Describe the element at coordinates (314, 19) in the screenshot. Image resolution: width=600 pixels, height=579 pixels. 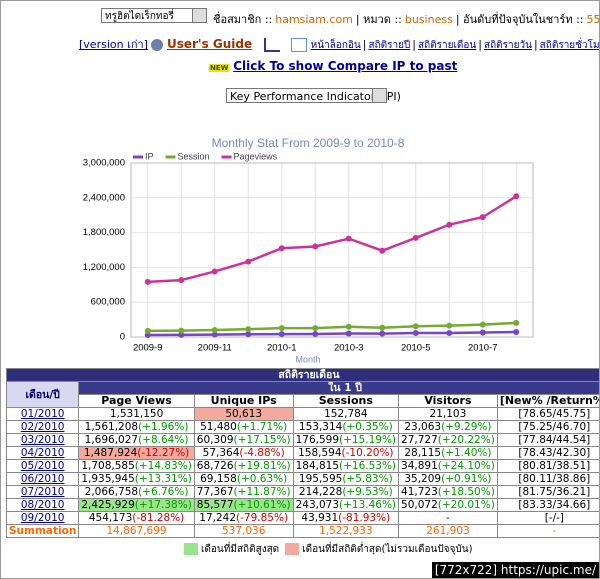
I see `info-part: hamsiam.com` at that location.